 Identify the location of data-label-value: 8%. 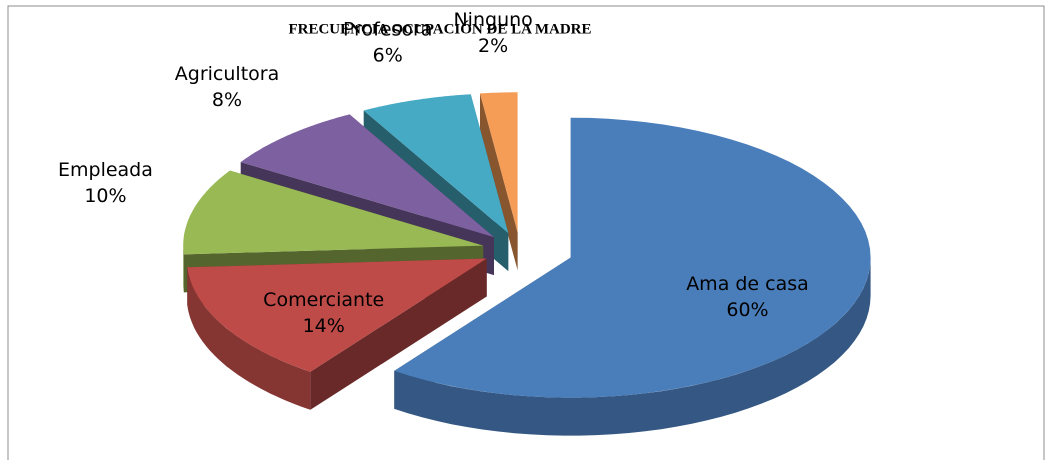
(227, 100).